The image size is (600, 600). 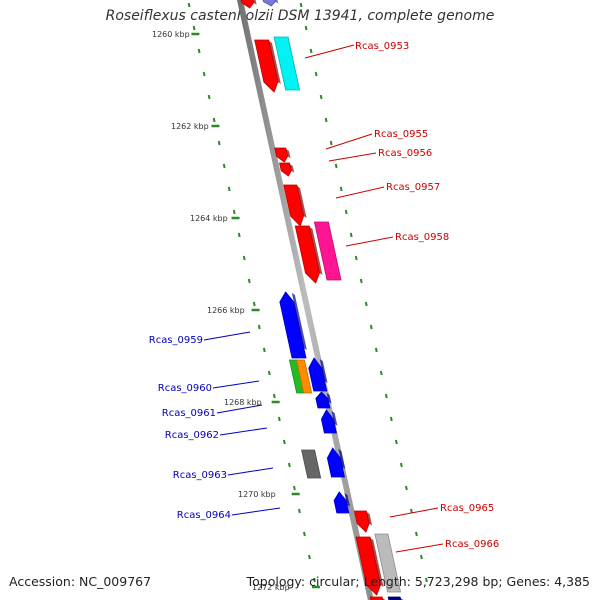 I want to click on gene-label: Rcas_0961, so click(x=189, y=413).